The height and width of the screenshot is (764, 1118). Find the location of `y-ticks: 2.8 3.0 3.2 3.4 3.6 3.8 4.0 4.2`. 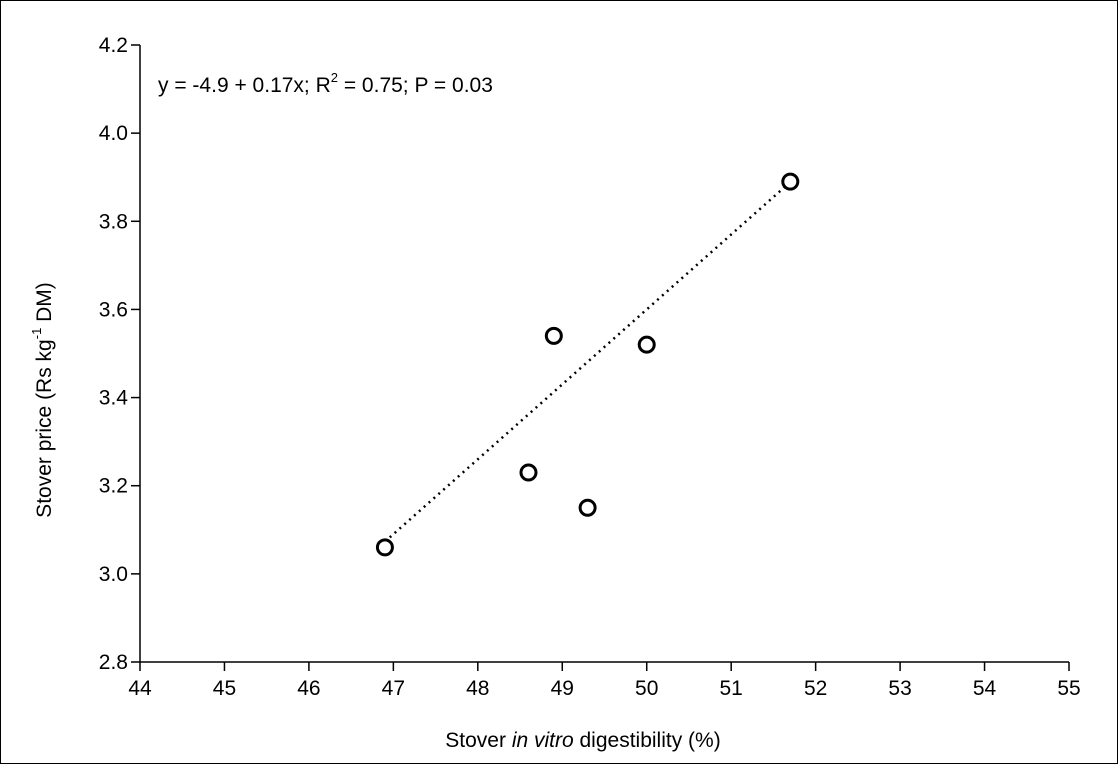

y-ticks: 2.8 3.0 3.2 3.4 3.6 3.8 4.0 4.2 is located at coordinates (119, 354).